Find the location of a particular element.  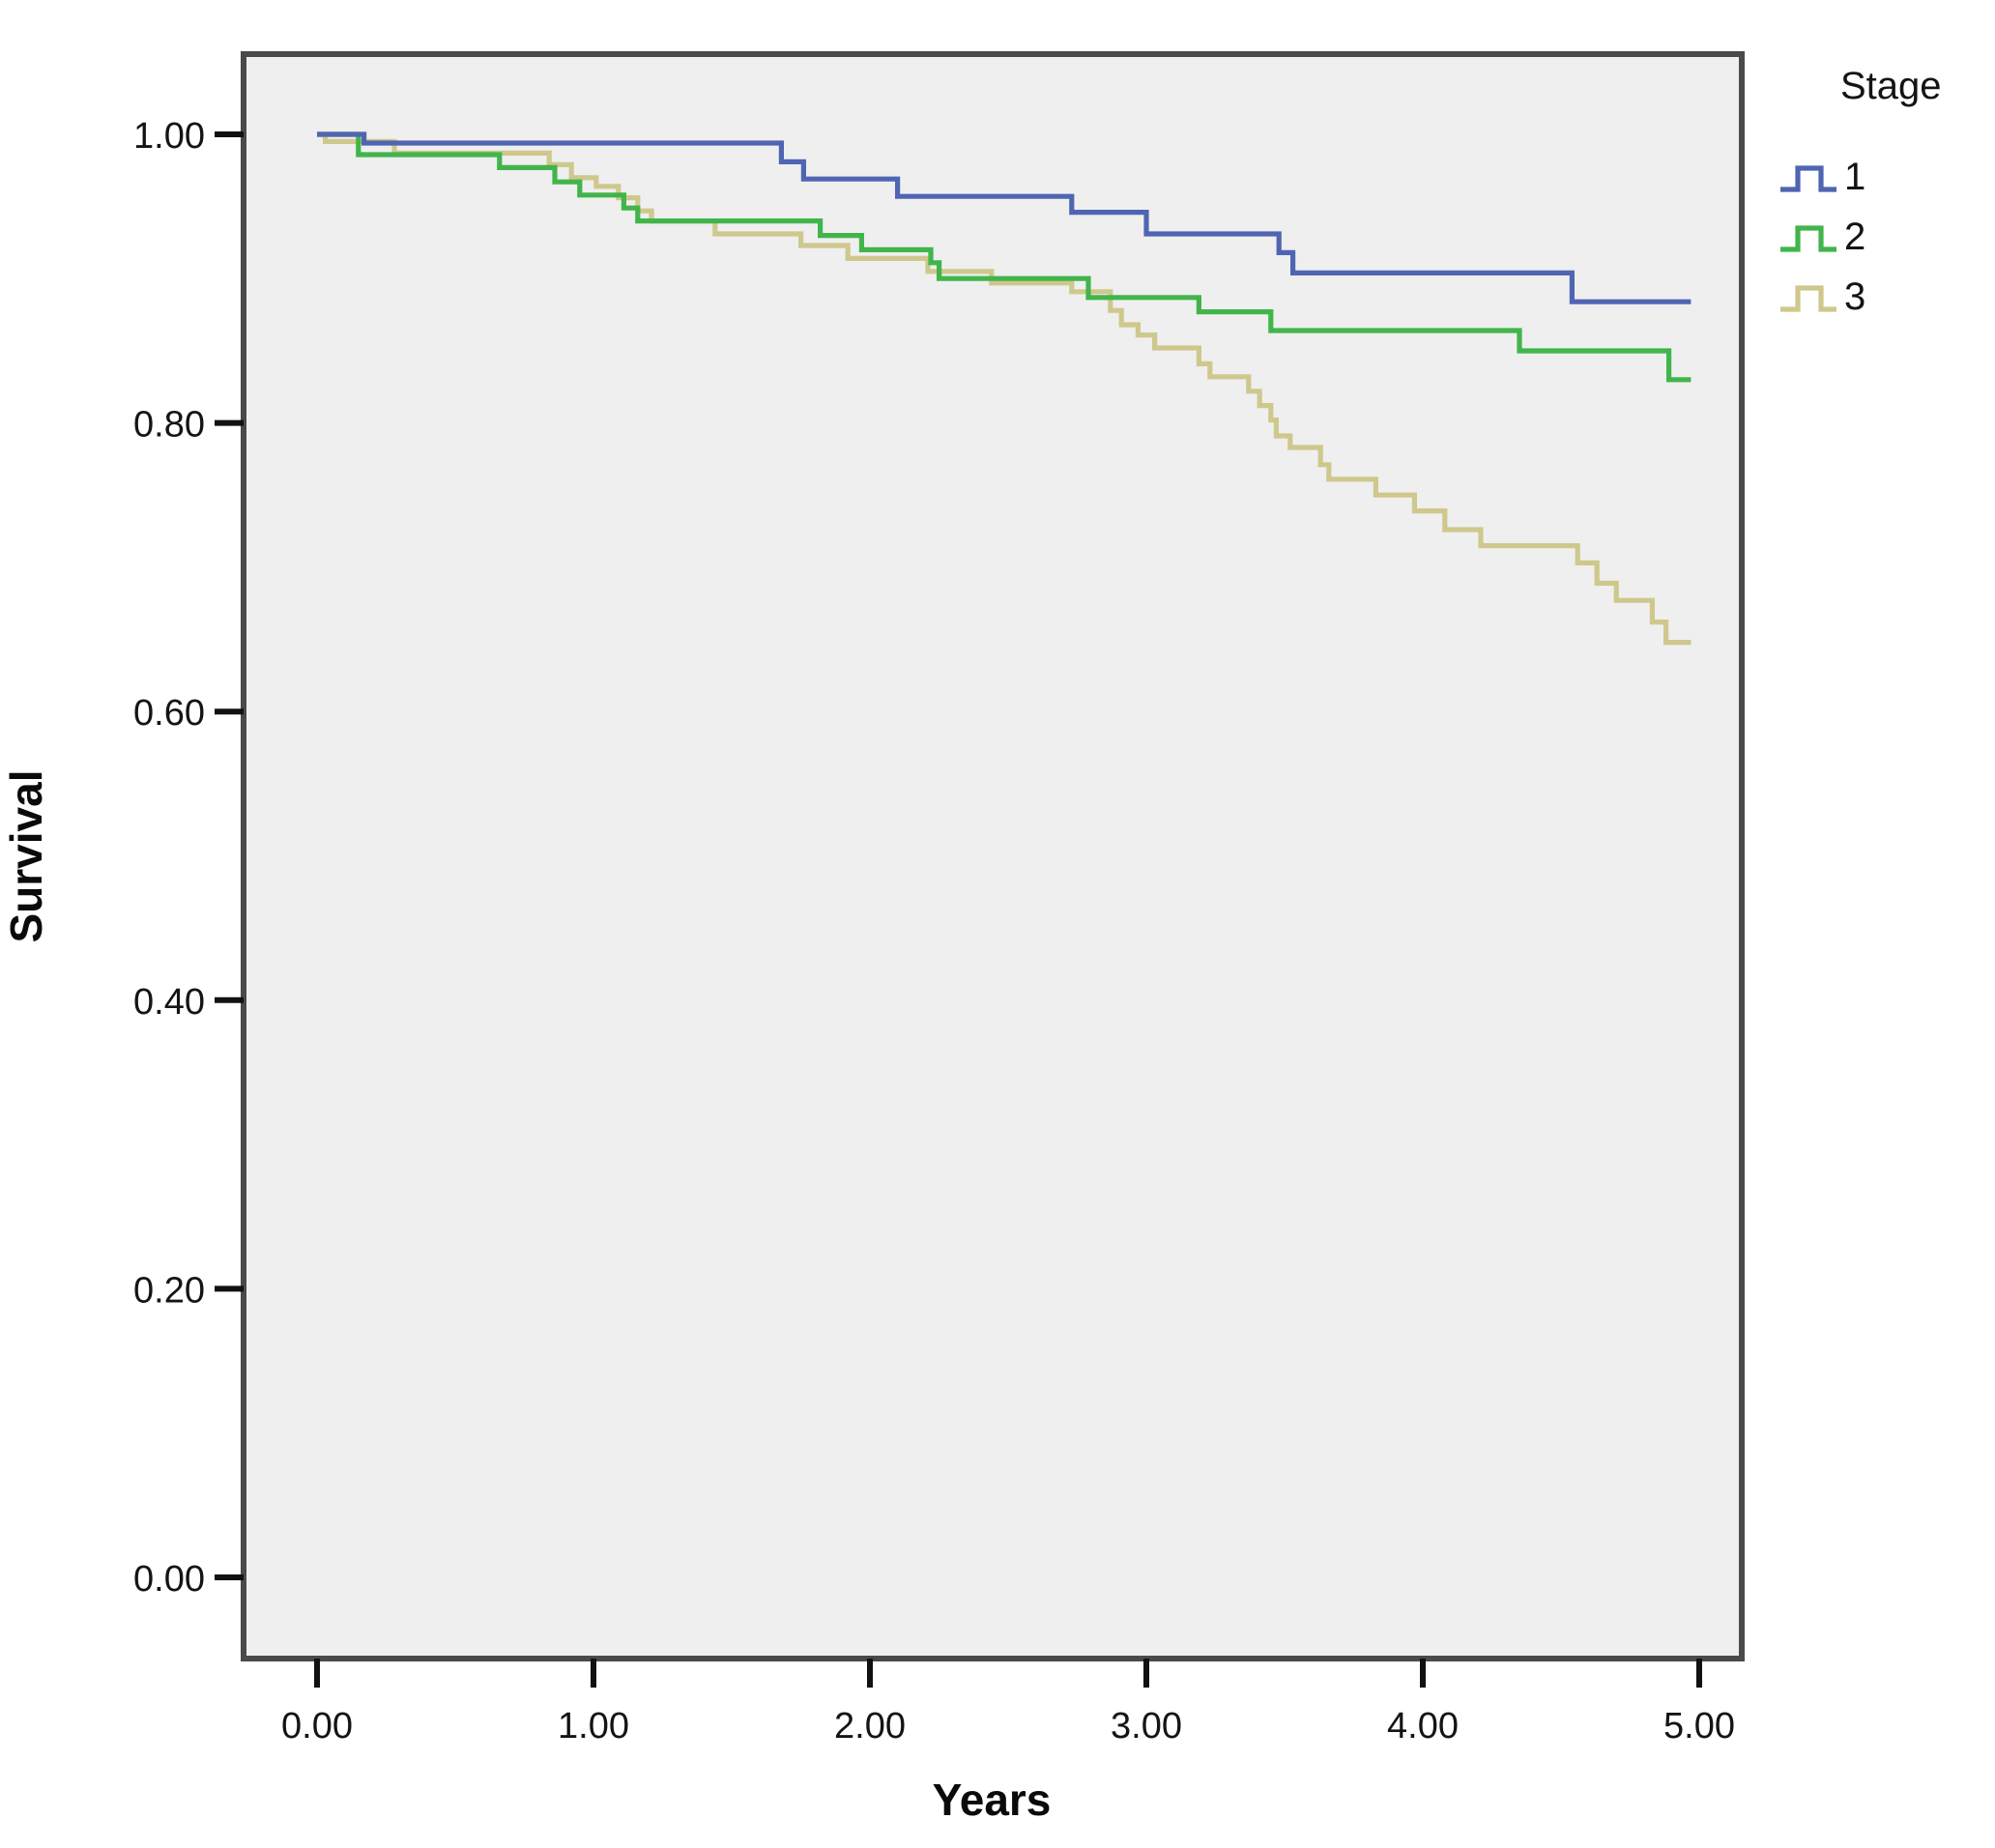

legend: Stage 1 2 3 is located at coordinates (1883, 201).